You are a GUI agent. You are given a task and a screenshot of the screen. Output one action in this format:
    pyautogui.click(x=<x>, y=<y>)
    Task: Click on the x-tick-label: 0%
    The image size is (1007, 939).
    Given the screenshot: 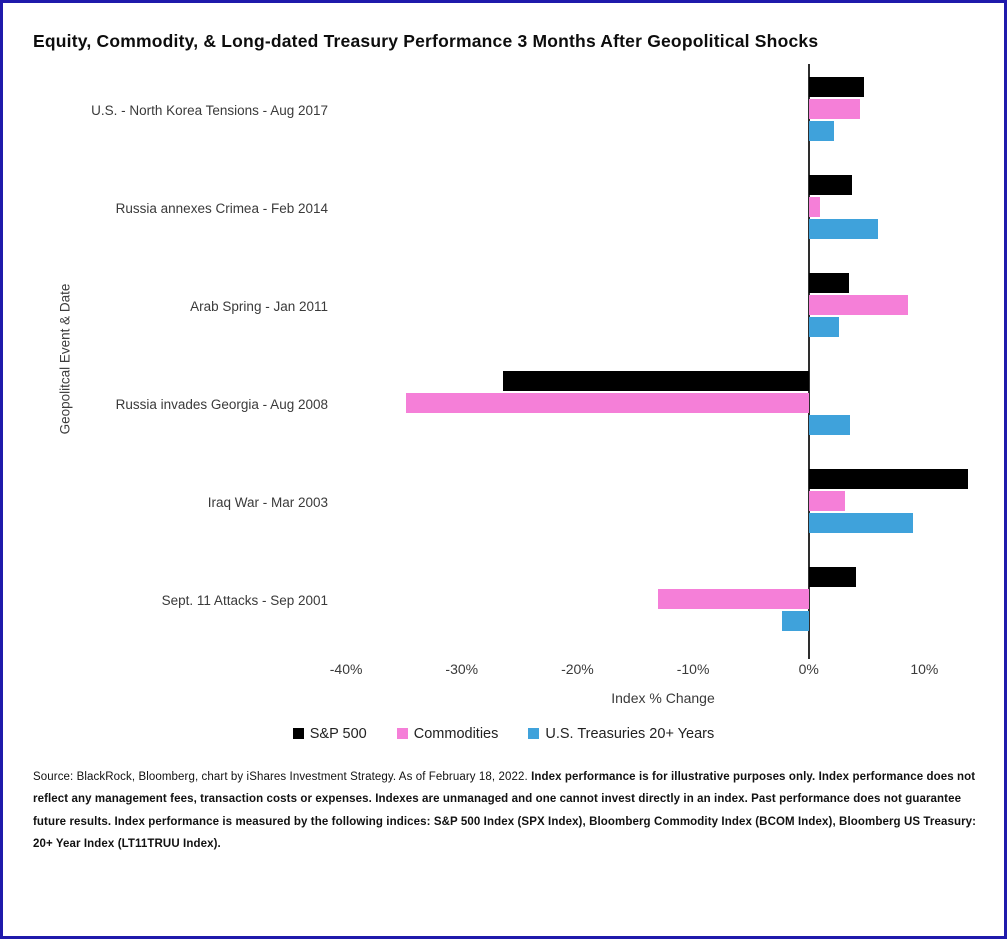 What is the action you would take?
    pyautogui.click(x=808, y=668)
    